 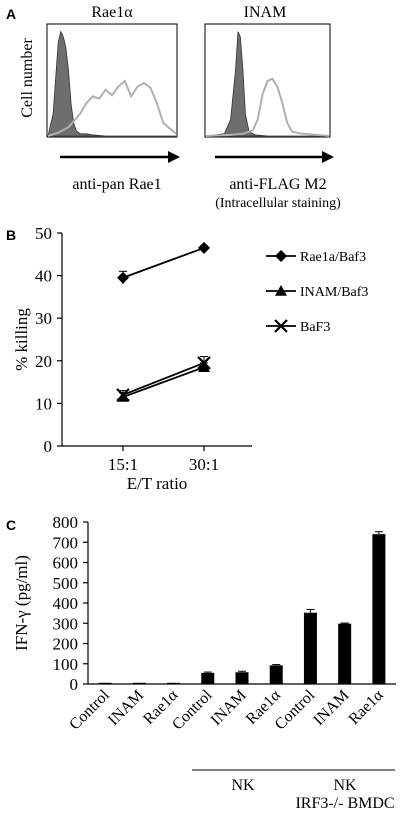 What do you see at coordinates (274, 157) in the screenshot?
I see `histogram-right-axis-arrow` at bounding box center [274, 157].